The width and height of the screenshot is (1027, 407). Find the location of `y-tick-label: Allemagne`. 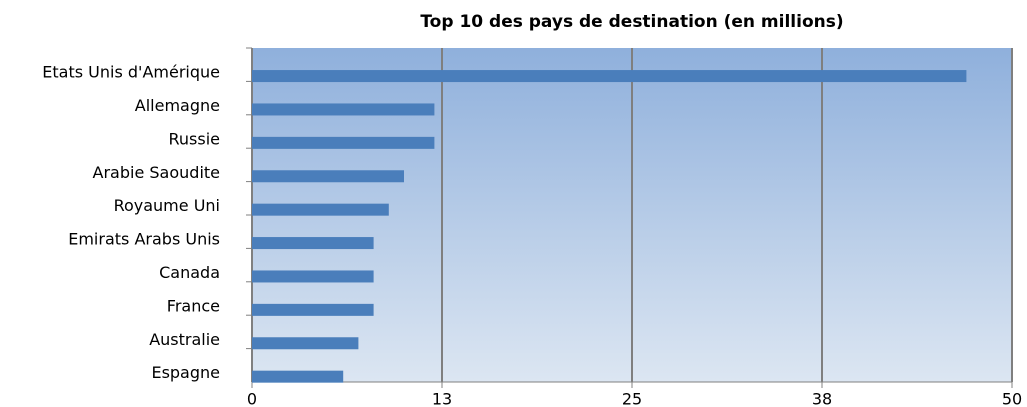

y-tick-label: Allemagne is located at coordinates (177, 105).